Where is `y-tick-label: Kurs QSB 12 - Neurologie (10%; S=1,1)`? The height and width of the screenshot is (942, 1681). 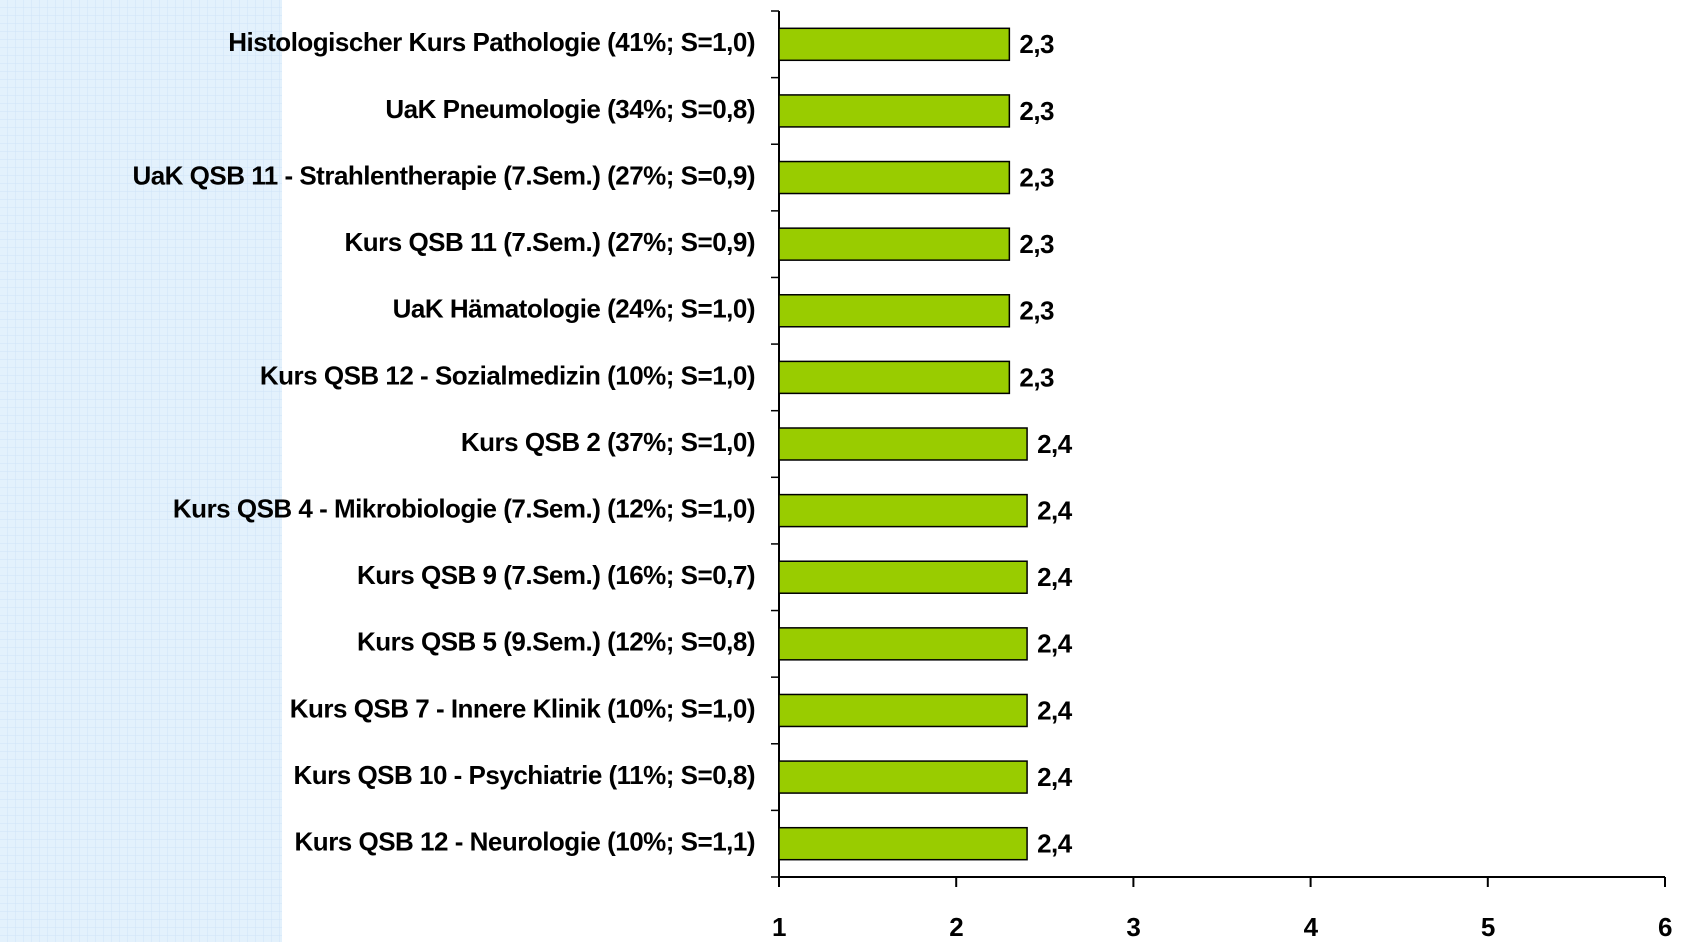
y-tick-label: Kurs QSB 12 - Neurologie (10%; S=1,1) is located at coordinates (525, 842).